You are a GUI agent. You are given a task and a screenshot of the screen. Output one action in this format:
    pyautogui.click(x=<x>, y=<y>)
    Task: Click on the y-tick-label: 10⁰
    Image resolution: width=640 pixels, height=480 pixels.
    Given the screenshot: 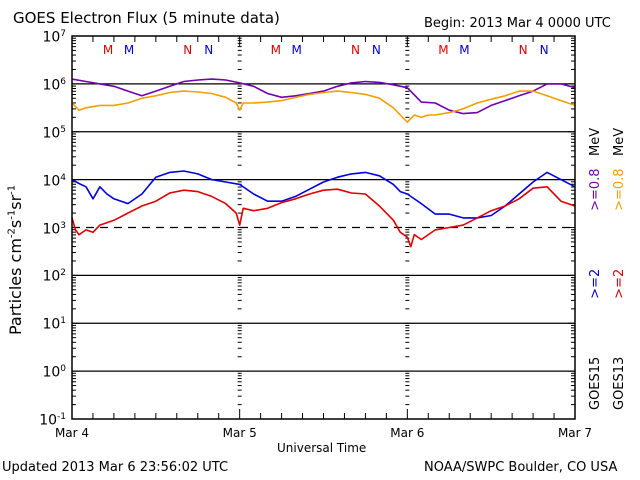 What is the action you would take?
    pyautogui.click(x=54, y=371)
    